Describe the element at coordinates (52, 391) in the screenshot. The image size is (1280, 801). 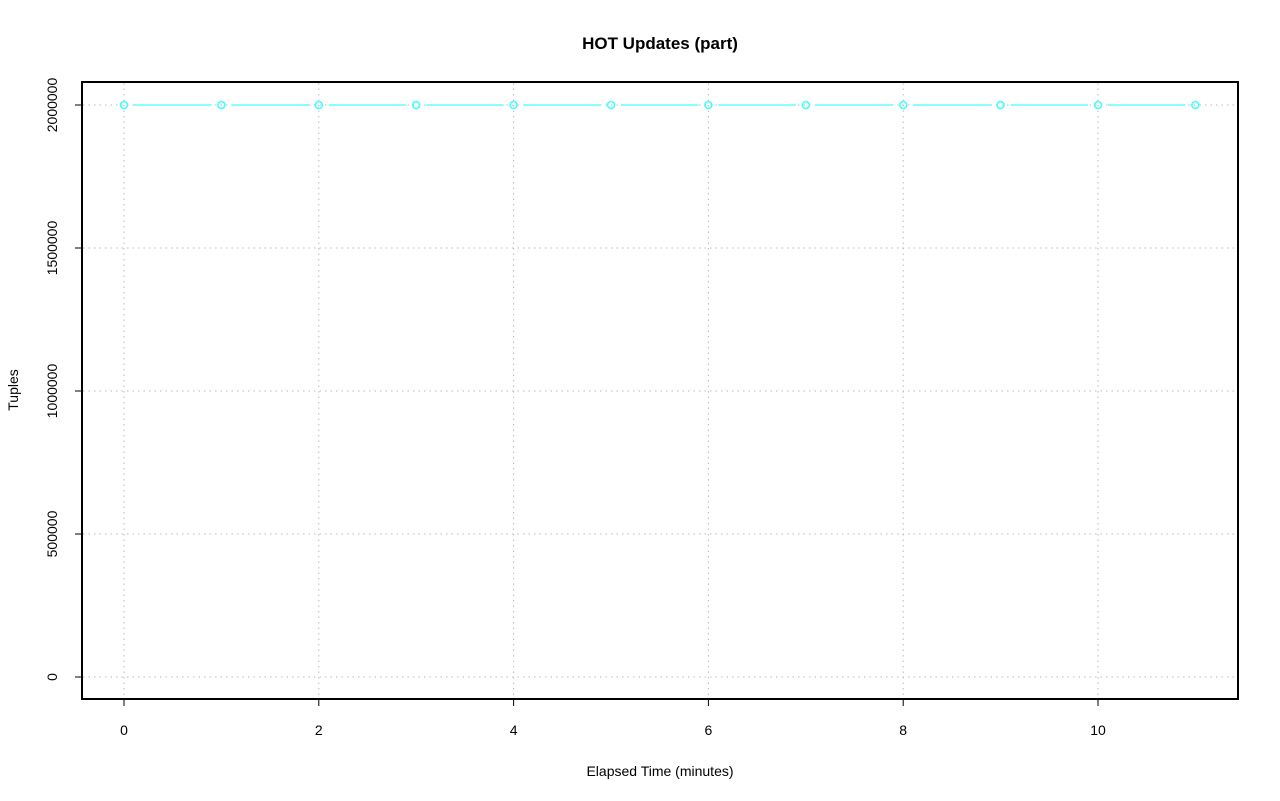
I see `y-tick-label: 1000000` at that location.